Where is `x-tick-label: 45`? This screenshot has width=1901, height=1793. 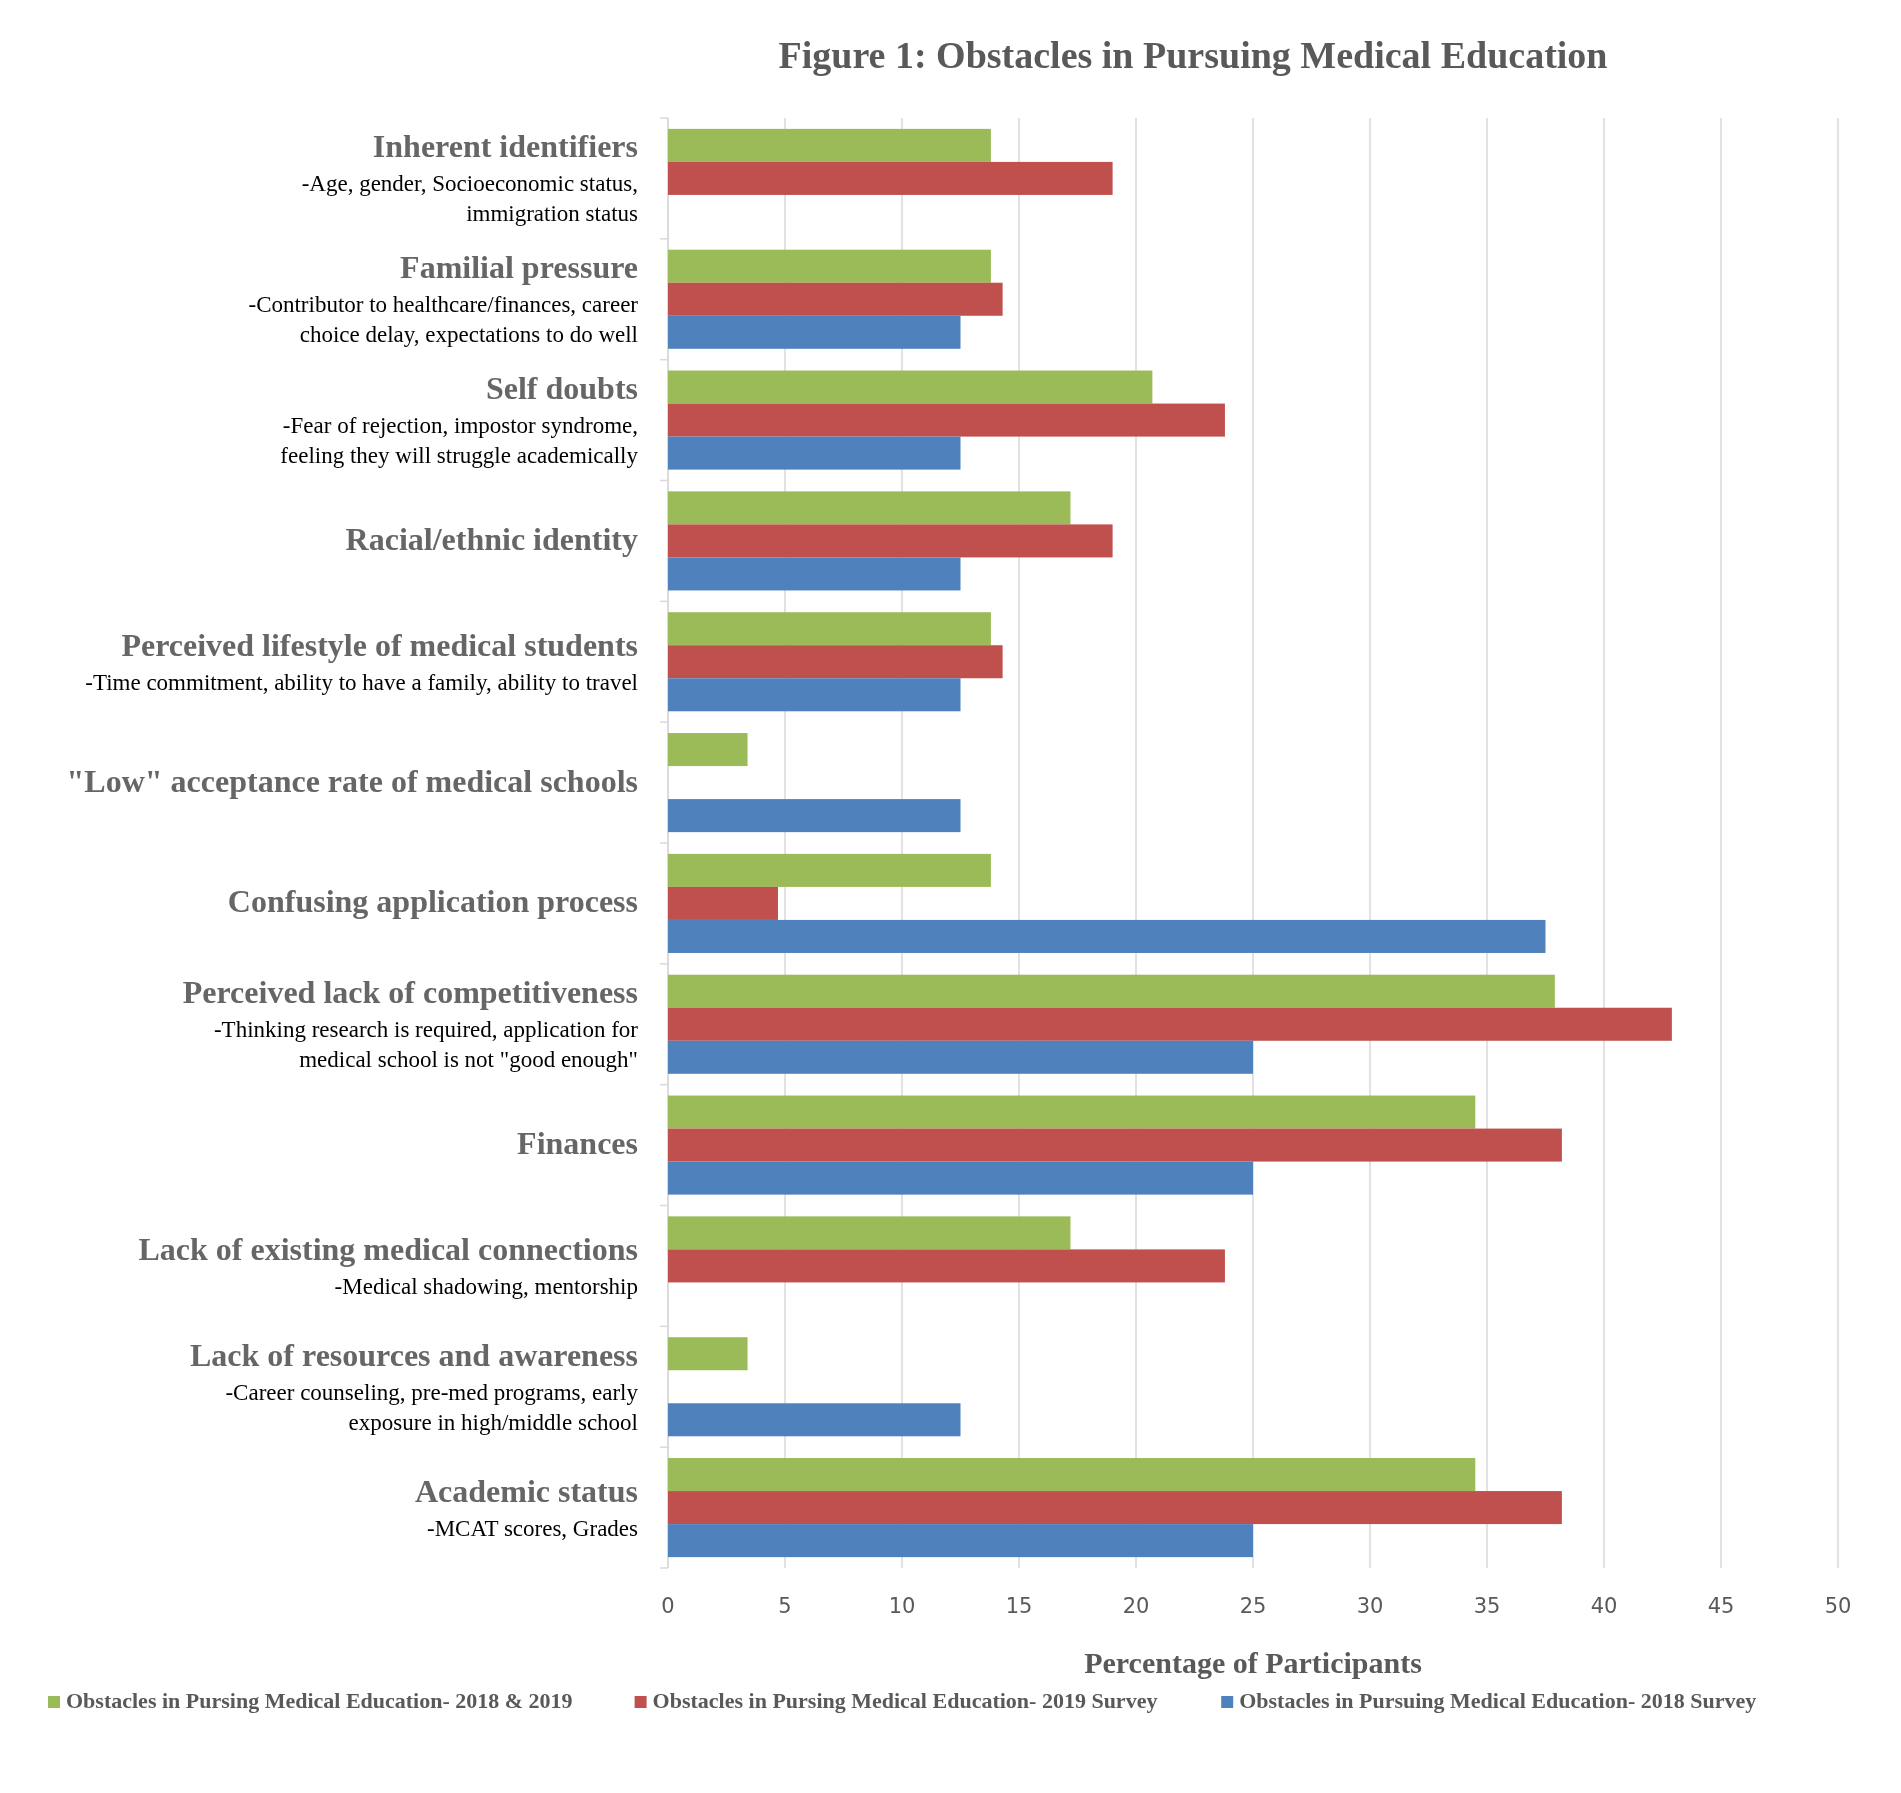
x-tick-label: 45 is located at coordinates (1721, 1606).